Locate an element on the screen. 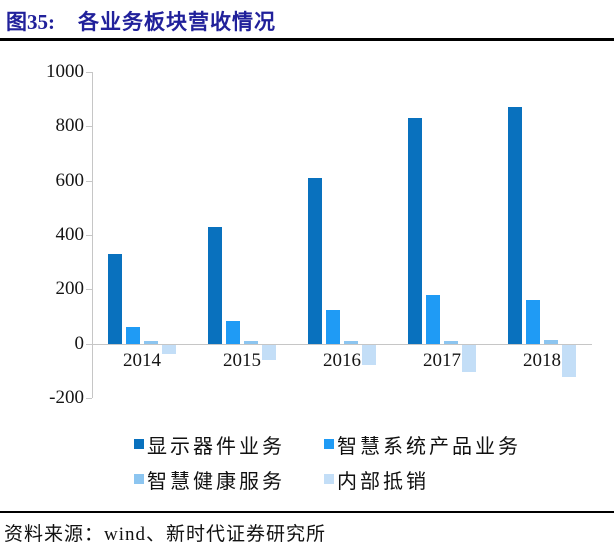 Image resolution: width=614 pixels, height=553 pixels. bar-智慧系统产品业务-2018 is located at coordinates (533, 322).